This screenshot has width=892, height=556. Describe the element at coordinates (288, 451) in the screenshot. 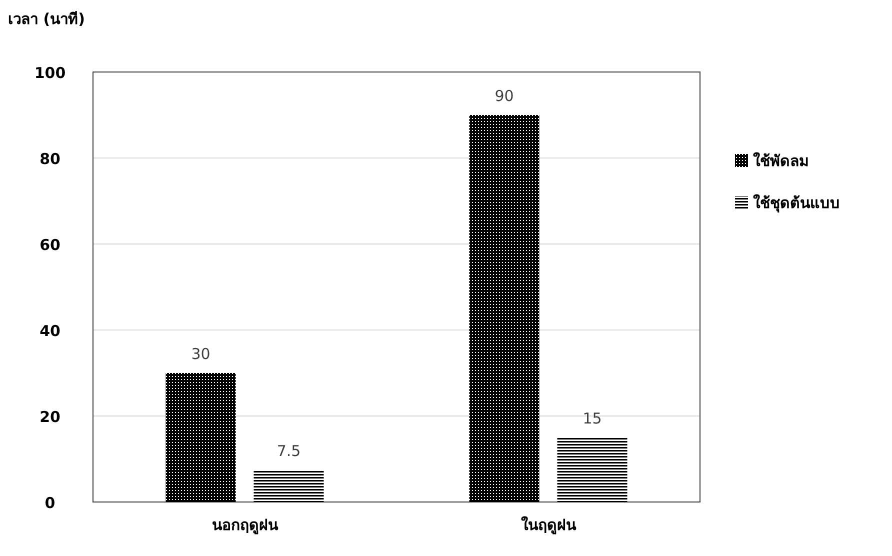

I see `data-label: 7.5` at that location.